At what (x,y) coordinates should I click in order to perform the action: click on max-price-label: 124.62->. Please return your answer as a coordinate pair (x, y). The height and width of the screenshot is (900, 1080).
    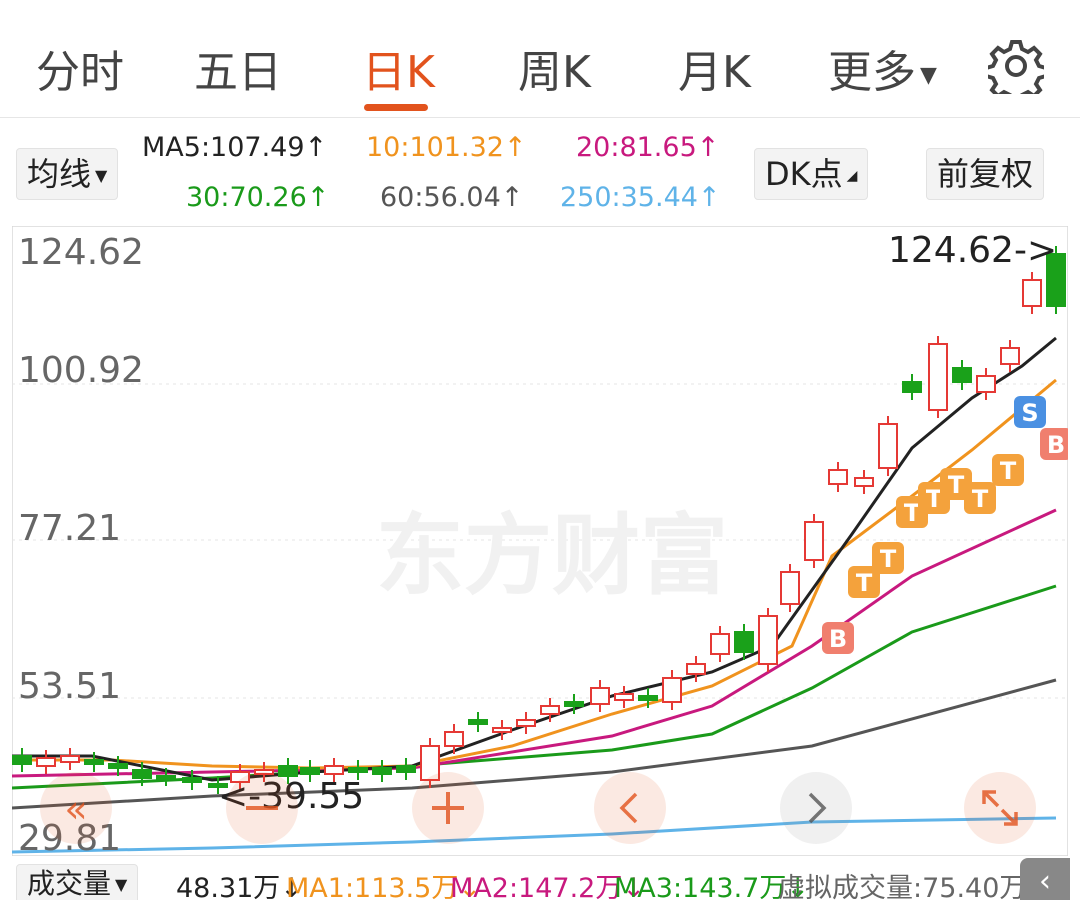
    Looking at the image, I should click on (972, 250).